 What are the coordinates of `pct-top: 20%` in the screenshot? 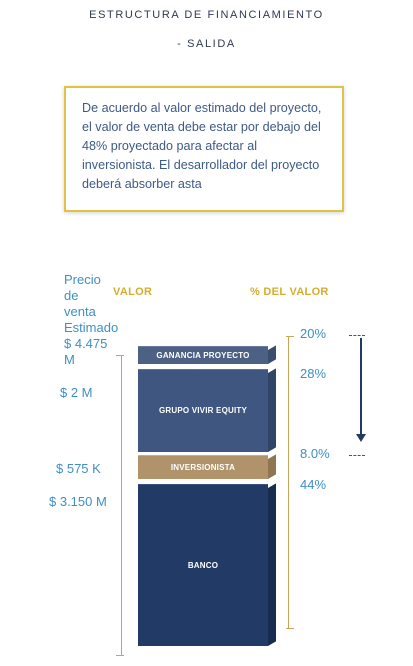 It's located at (313, 333).